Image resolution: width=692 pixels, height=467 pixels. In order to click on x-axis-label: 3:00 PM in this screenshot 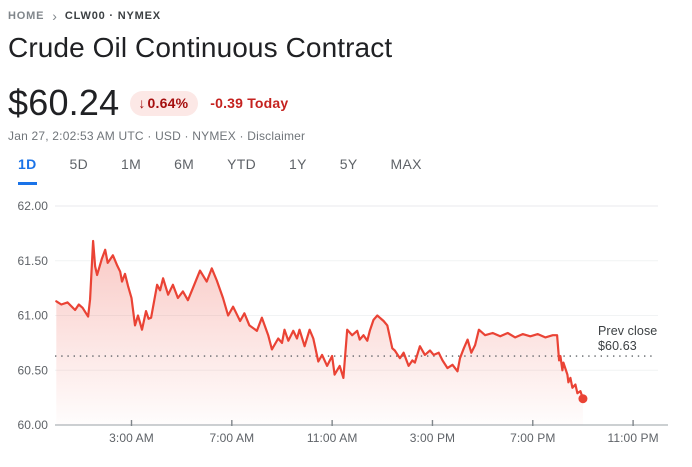, I will do `click(432, 438)`.